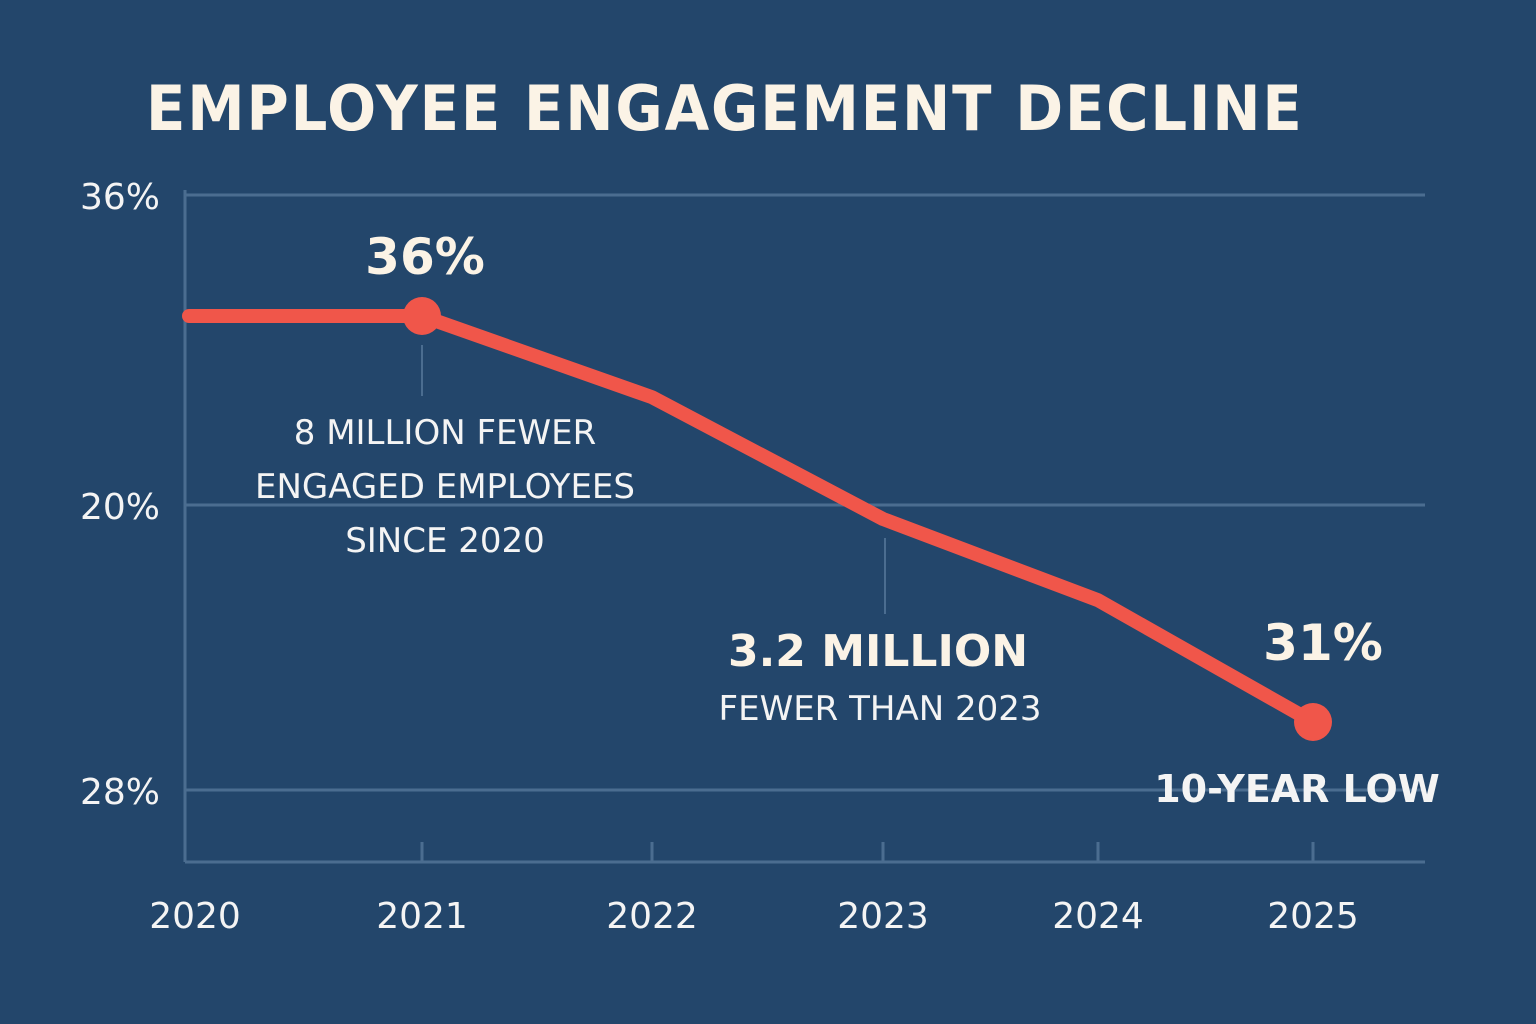 Image resolution: width=1536 pixels, height=1024 pixels. Describe the element at coordinates (652, 916) in the screenshot. I see `x-tick-label: 2022` at that location.